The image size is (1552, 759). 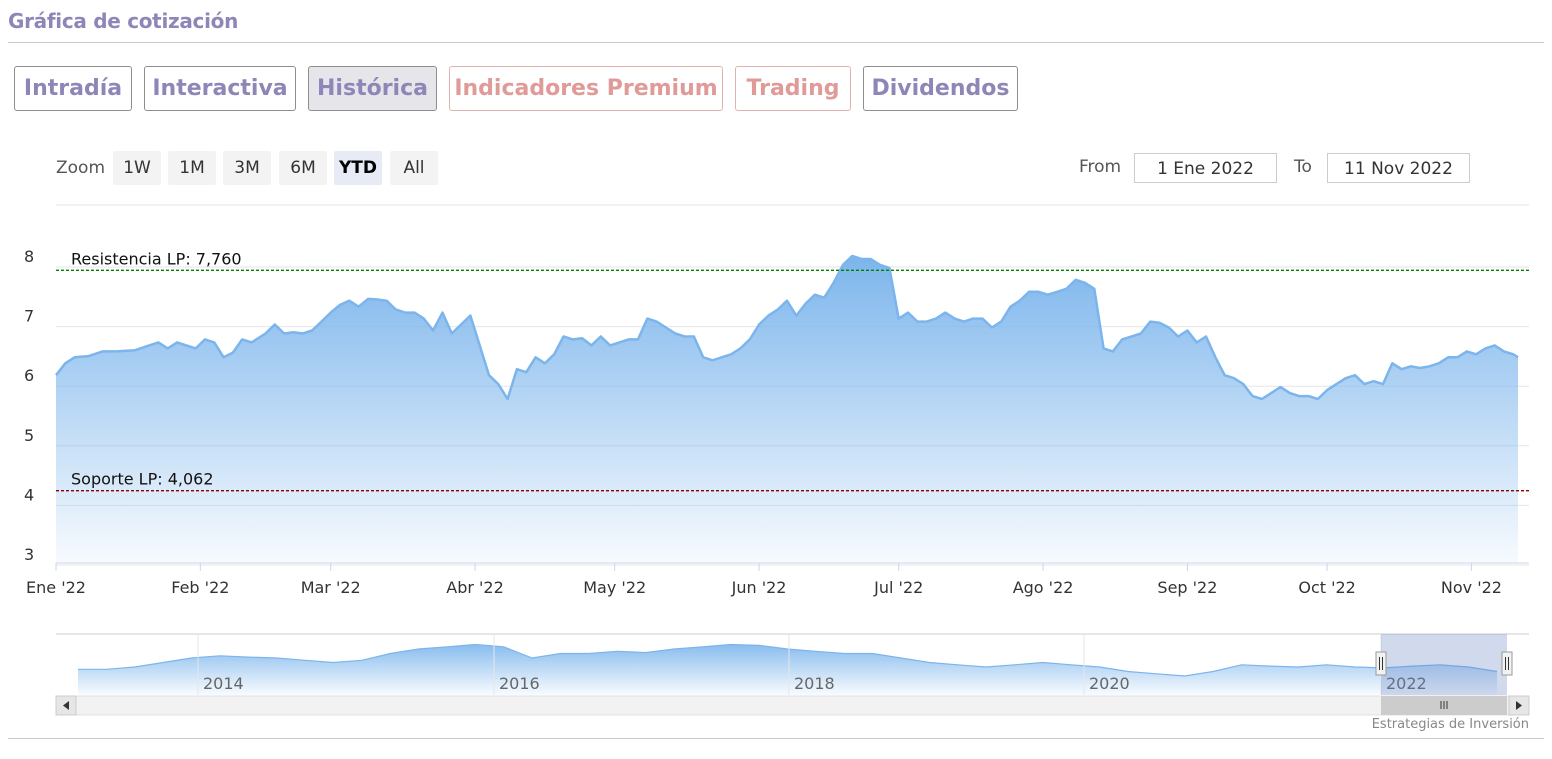 What do you see at coordinates (56, 587) in the screenshot?
I see `x-tick-label: Ene '22` at bounding box center [56, 587].